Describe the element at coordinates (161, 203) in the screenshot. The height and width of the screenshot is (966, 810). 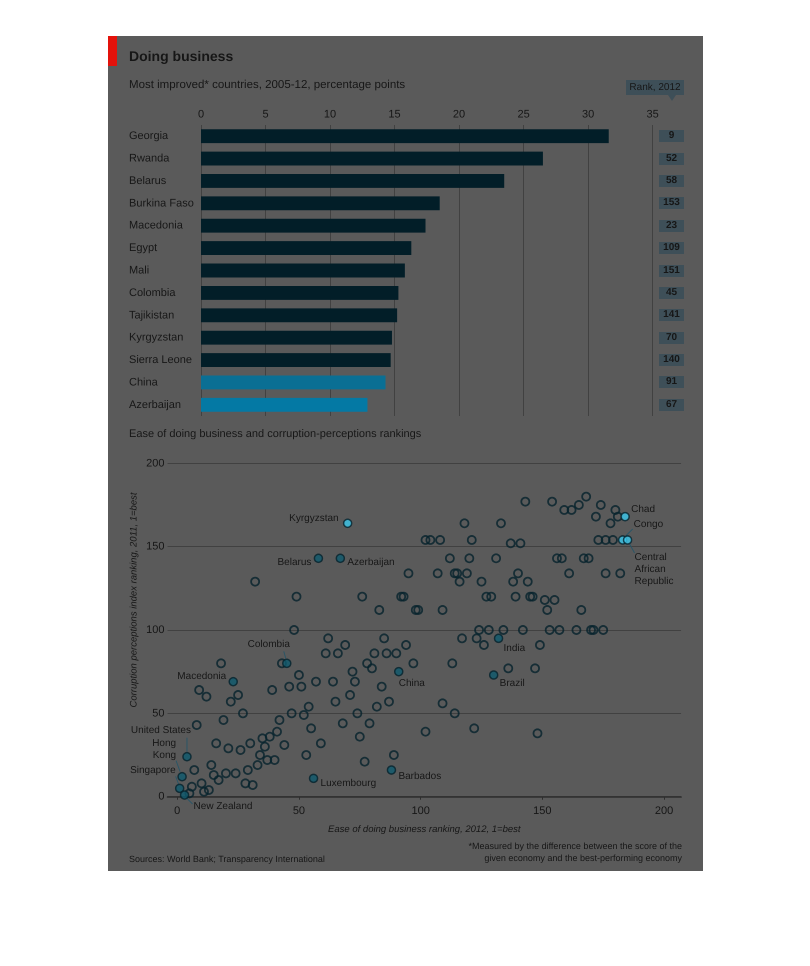
I see `y-tick-label: Burkina Faso` at that location.